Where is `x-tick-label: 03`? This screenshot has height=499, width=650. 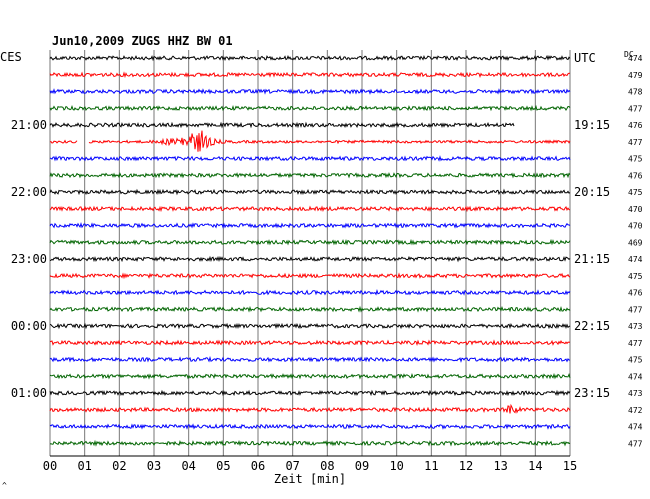
x-tick-label: 03 is located at coordinates (154, 466).